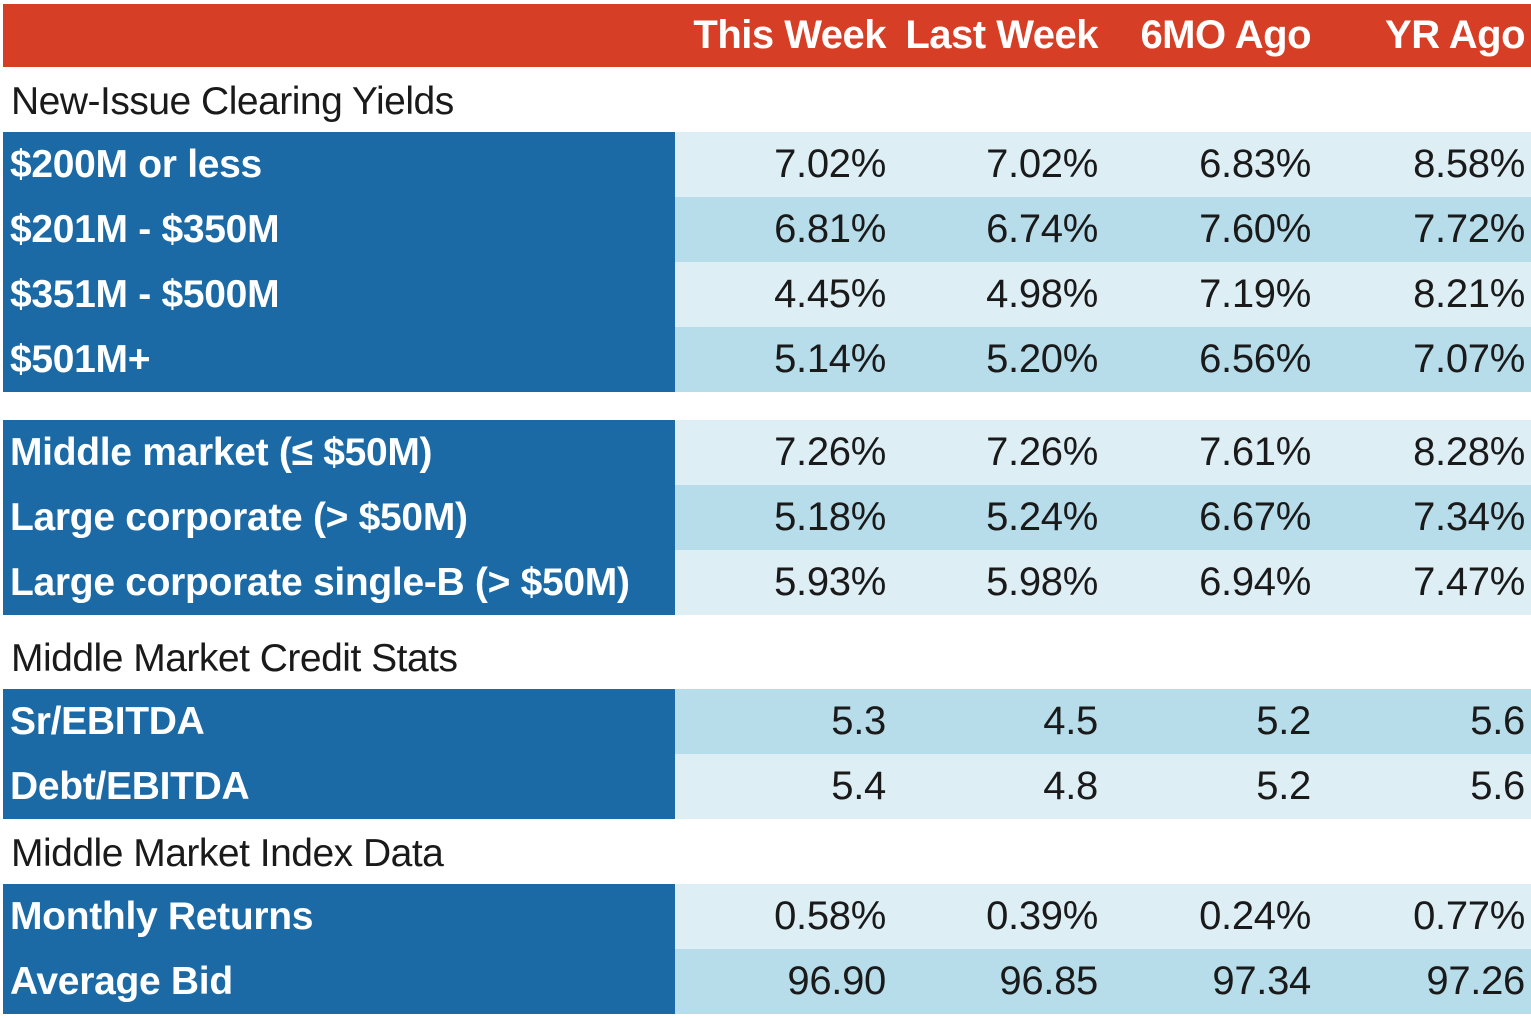 This screenshot has height=1018, width=1531. What do you see at coordinates (767, 851) in the screenshot?
I see `section-header-row: Middle Market Index Data` at bounding box center [767, 851].